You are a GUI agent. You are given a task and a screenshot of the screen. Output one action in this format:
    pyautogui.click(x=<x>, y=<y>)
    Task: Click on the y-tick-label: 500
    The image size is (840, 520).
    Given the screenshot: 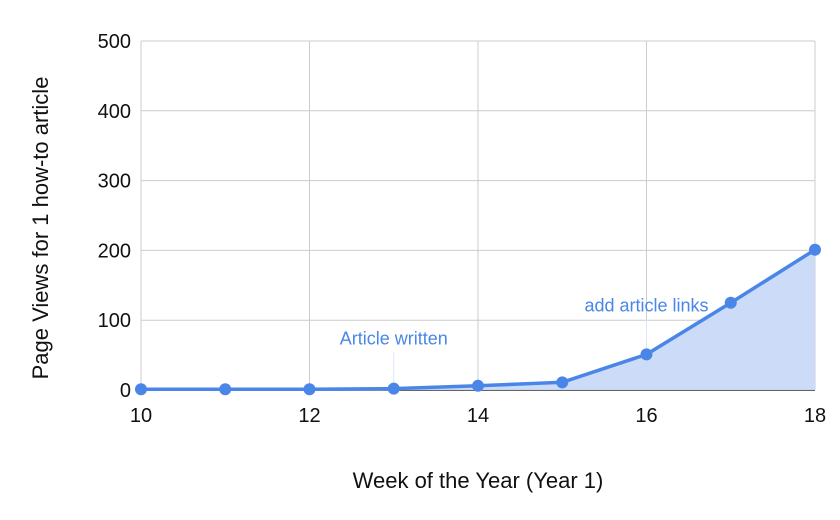 What is the action you would take?
    pyautogui.click(x=114, y=42)
    